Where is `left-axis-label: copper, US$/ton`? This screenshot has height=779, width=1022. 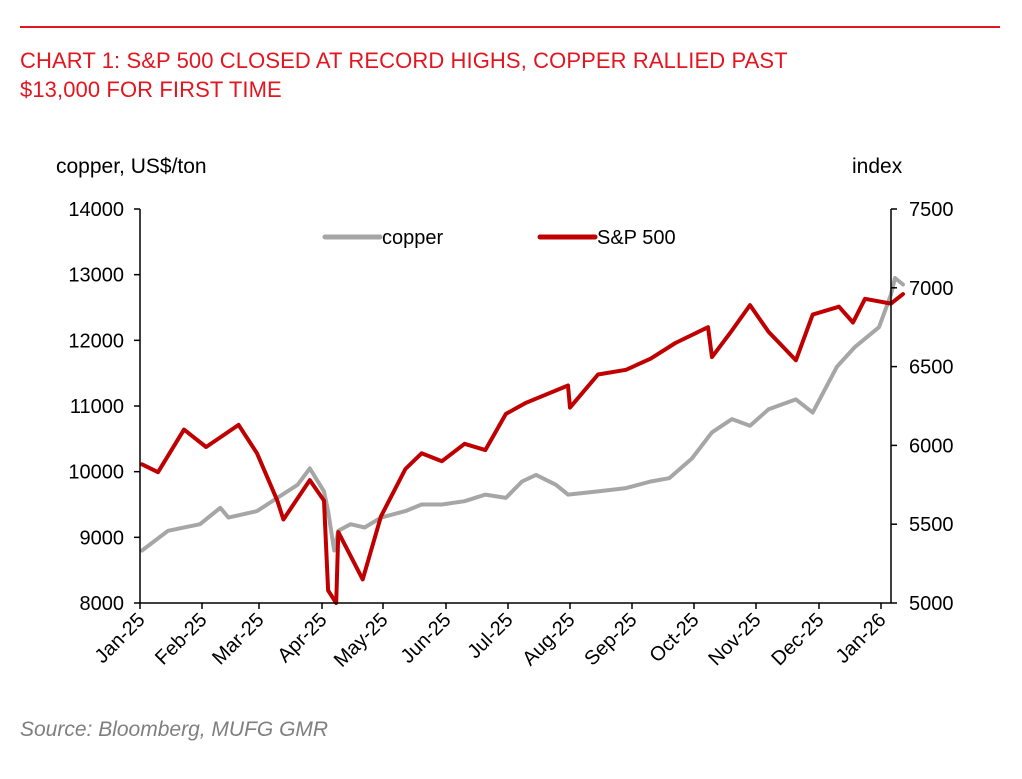
left-axis-label: copper, US$/ton is located at coordinates (131, 166).